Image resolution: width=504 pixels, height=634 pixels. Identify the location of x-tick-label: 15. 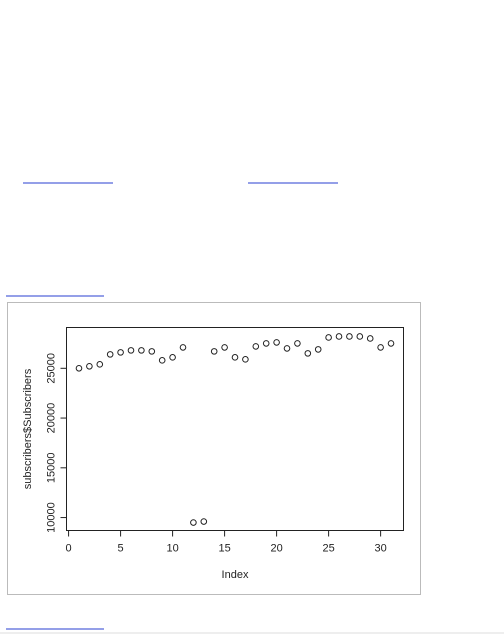
(224, 548).